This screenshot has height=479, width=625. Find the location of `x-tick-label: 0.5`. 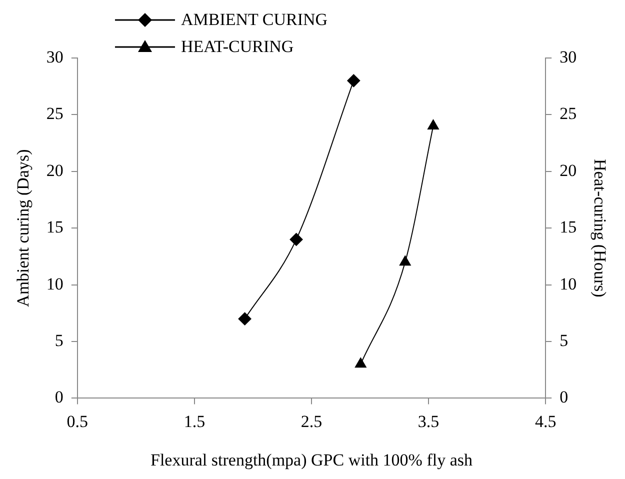

x-tick-label: 0.5 is located at coordinates (77, 421).